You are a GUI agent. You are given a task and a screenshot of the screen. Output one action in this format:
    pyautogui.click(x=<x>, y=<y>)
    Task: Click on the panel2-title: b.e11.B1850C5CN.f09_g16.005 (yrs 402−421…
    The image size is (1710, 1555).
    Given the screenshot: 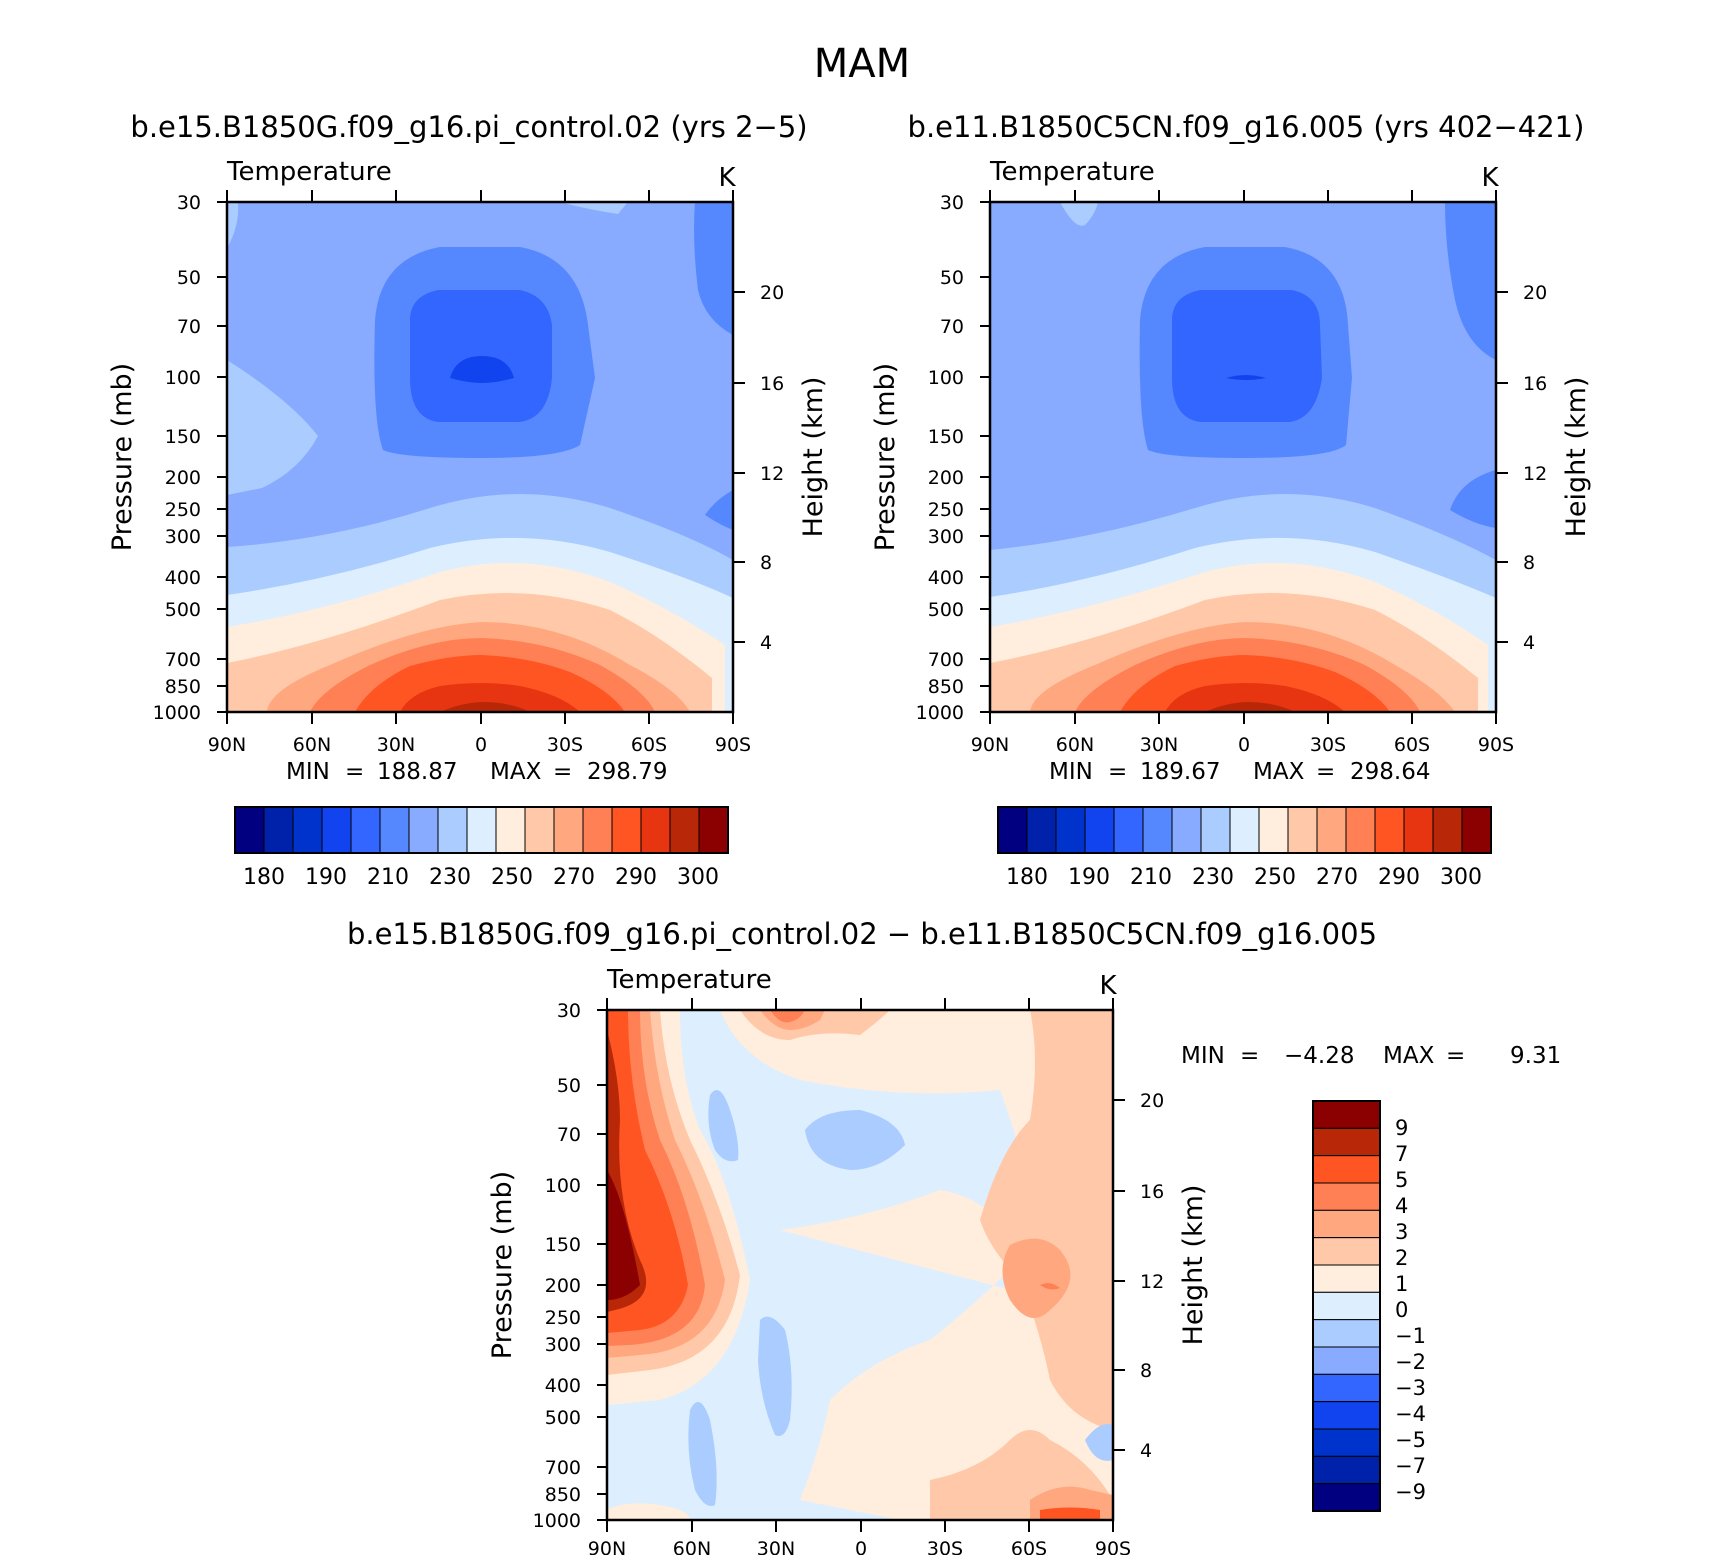 What is the action you would take?
    pyautogui.click(x=1246, y=127)
    